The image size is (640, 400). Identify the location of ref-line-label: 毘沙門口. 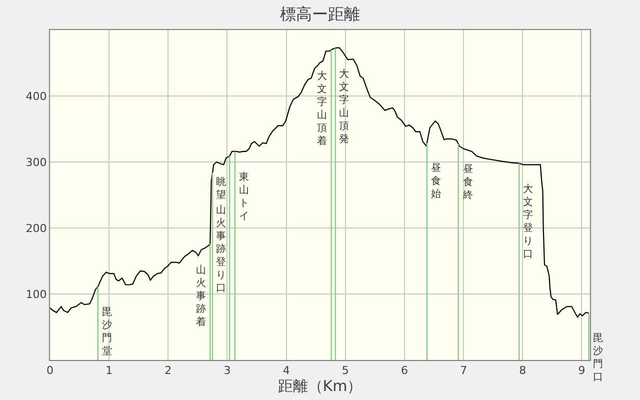
(598, 358).